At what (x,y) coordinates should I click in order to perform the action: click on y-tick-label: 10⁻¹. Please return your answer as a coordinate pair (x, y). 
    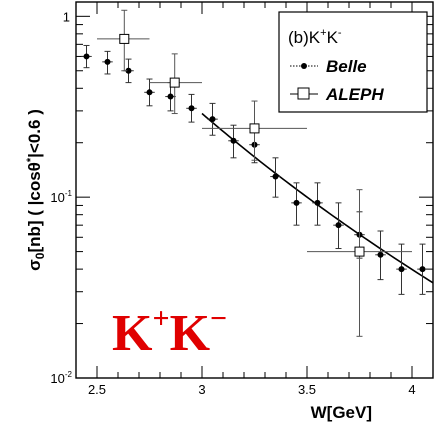
    Looking at the image, I should click on (61, 197).